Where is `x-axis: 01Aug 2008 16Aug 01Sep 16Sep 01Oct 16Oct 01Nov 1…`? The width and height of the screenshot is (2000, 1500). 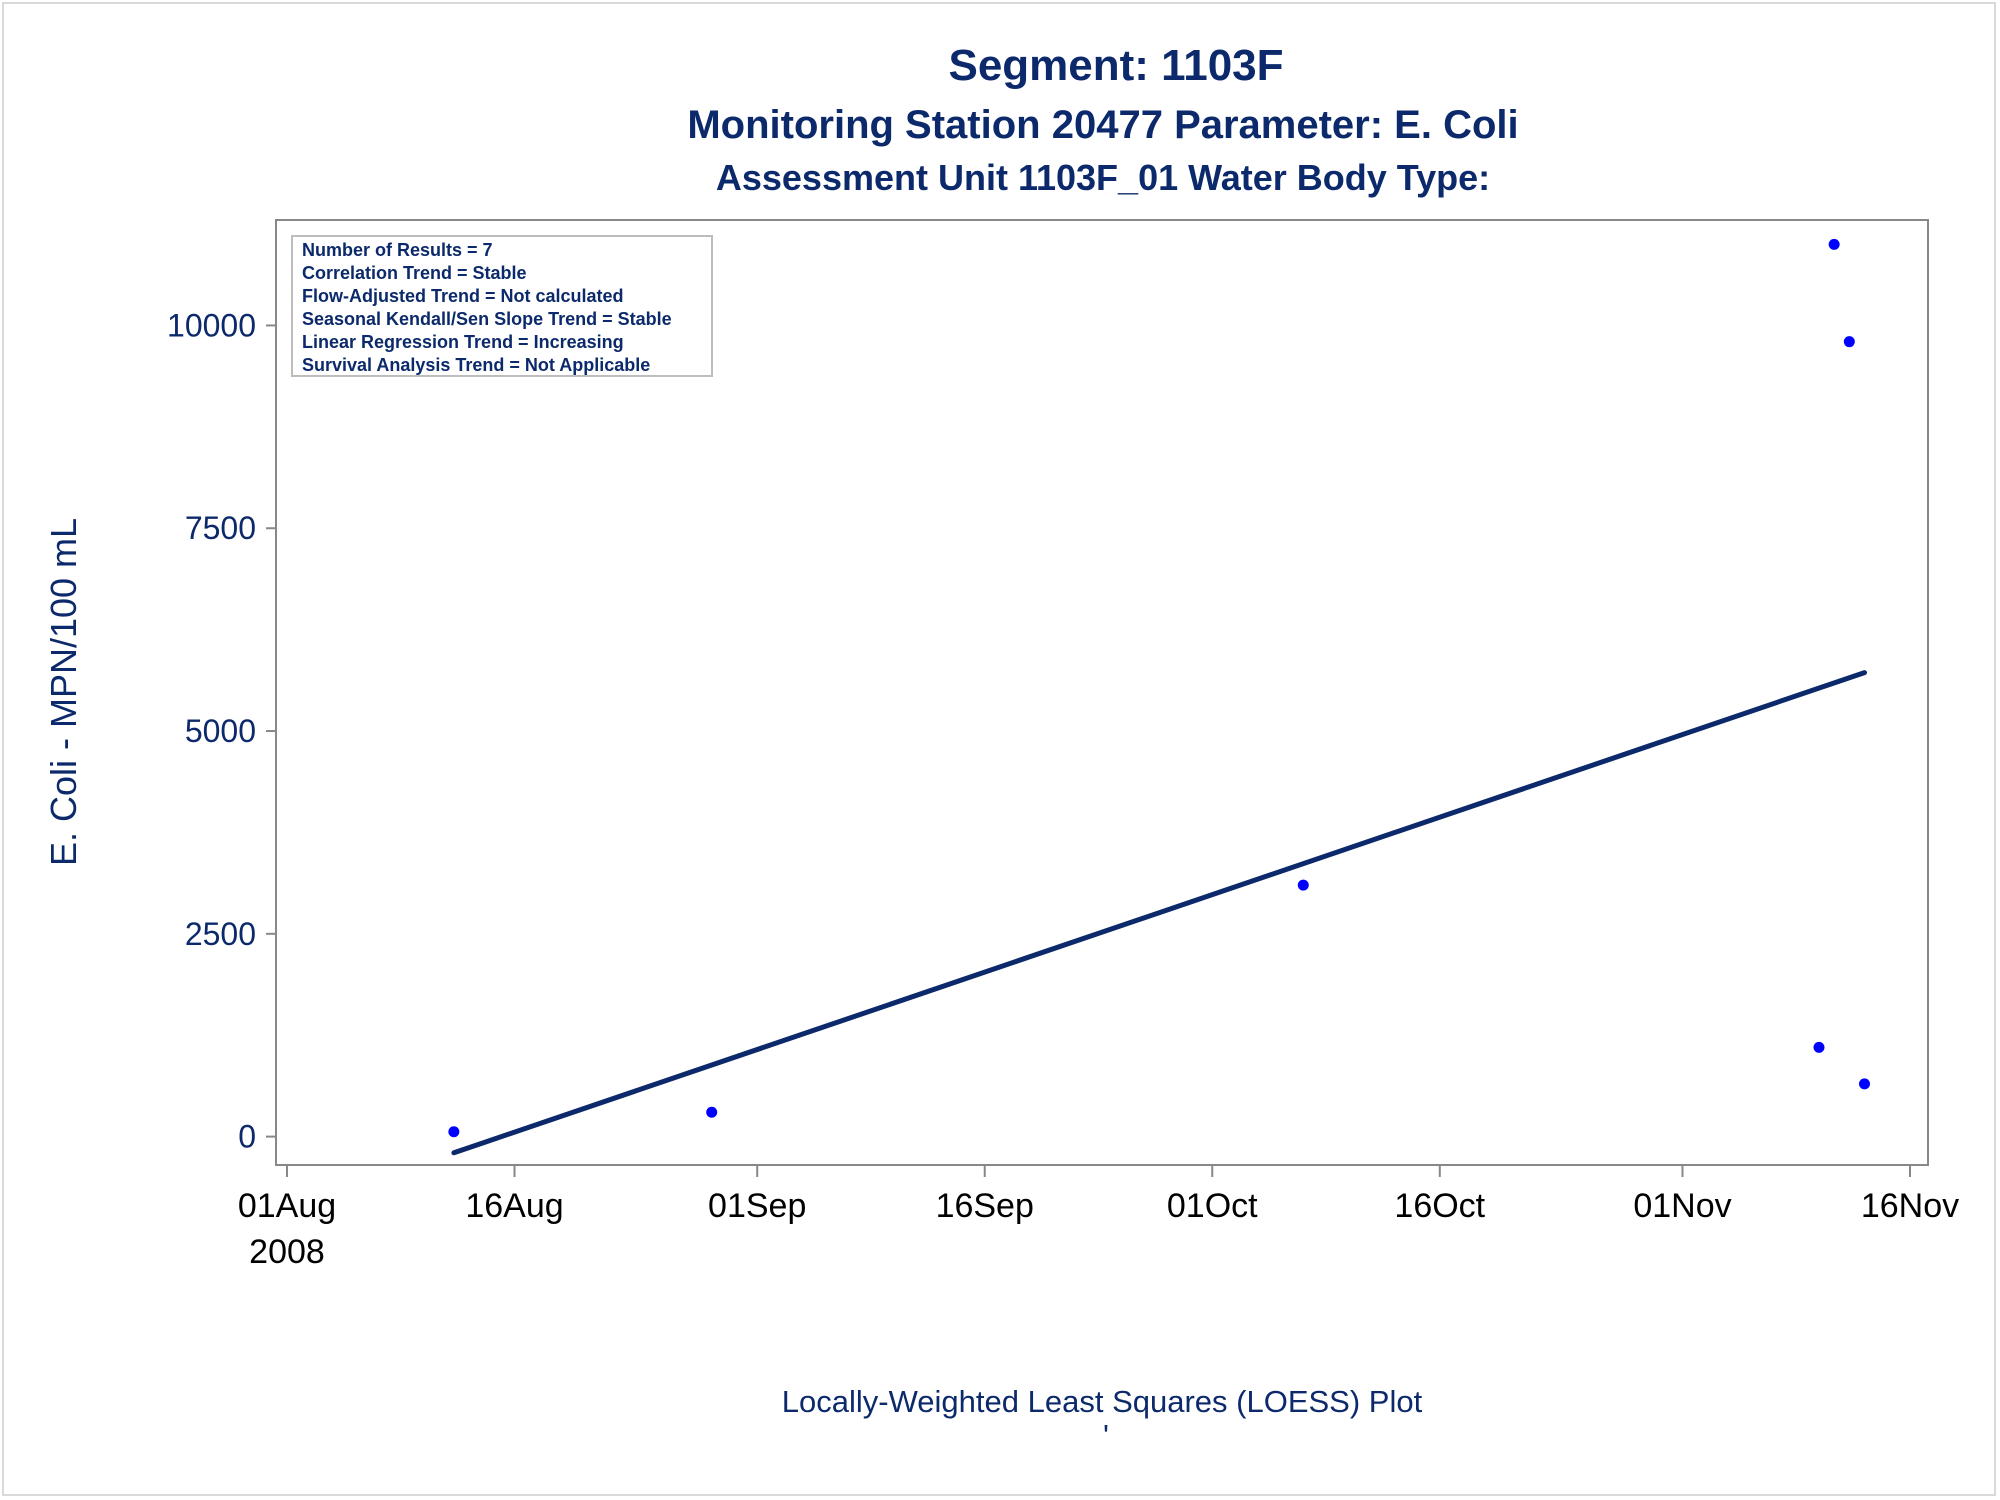
x-axis: 01Aug 2008 16Aug 01Sep 16Sep 01Oct 16Oct 01Nov 1… is located at coordinates (1098, 1218).